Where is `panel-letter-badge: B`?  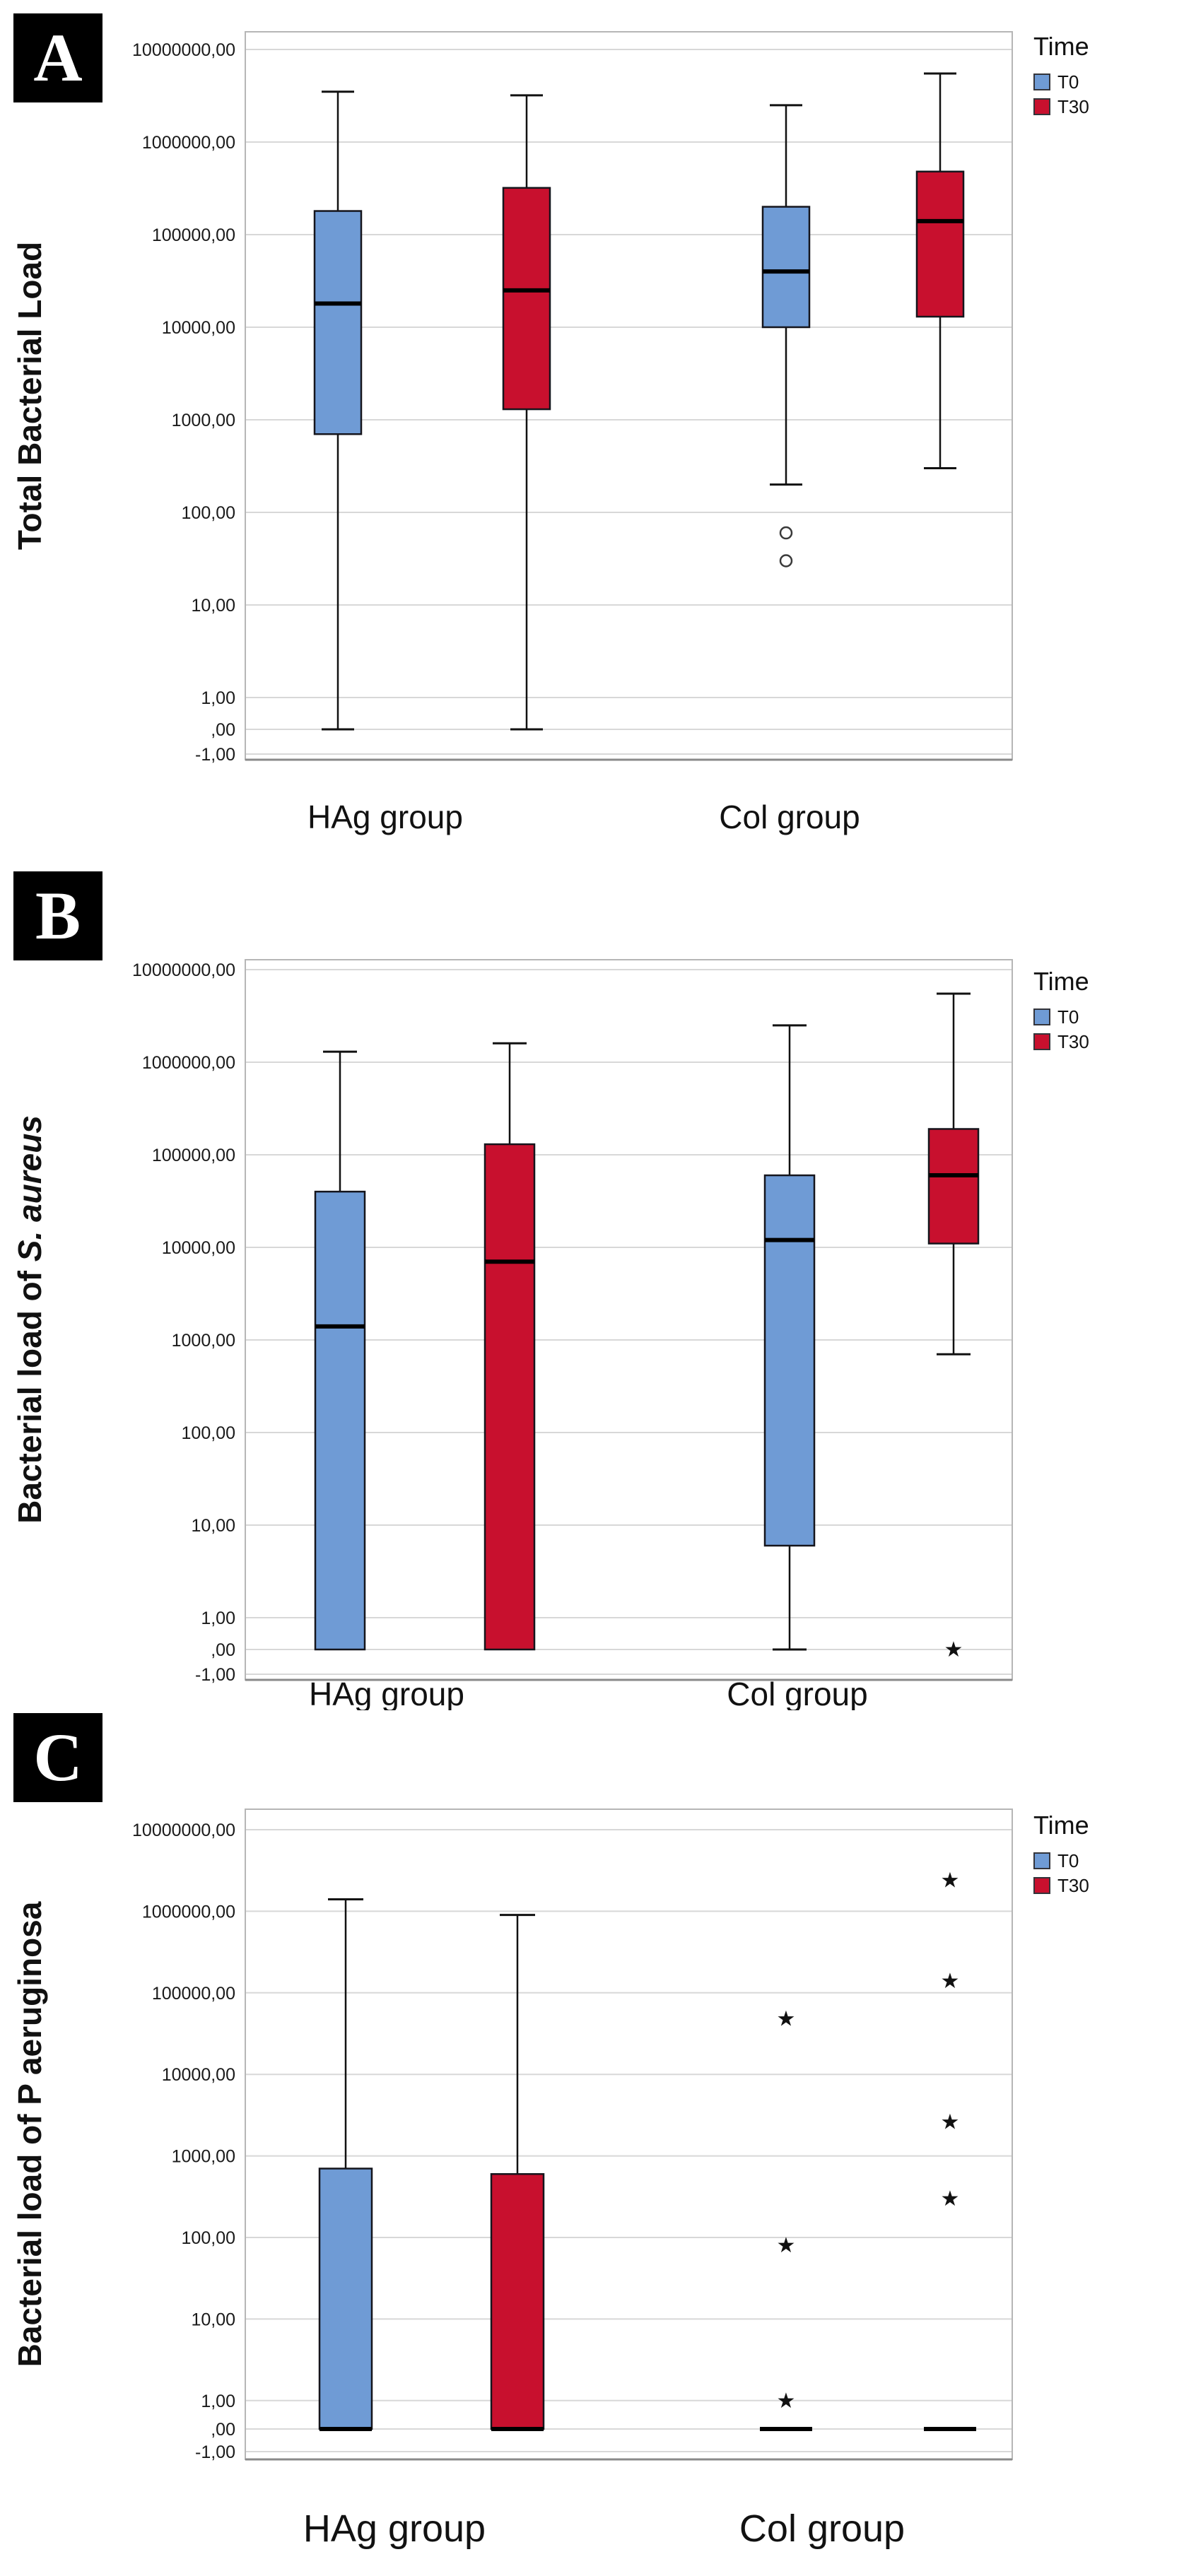
panel-letter-badge: B is located at coordinates (58, 915).